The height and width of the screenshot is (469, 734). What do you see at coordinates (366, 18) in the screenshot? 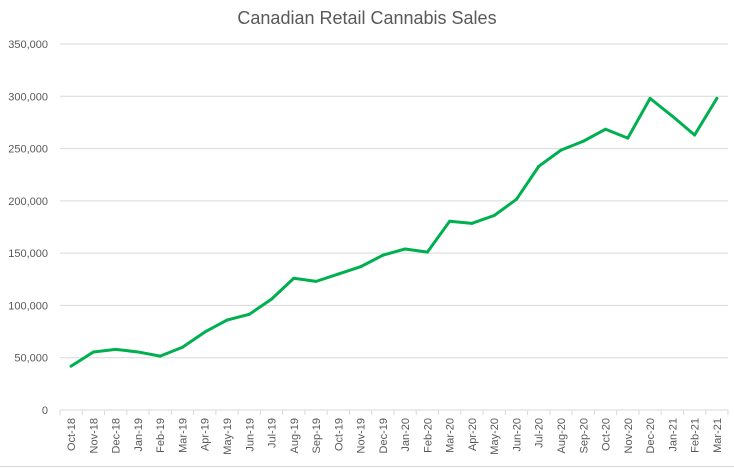
I see `chart-title: Canadian Retail Cannabis Sales` at bounding box center [366, 18].